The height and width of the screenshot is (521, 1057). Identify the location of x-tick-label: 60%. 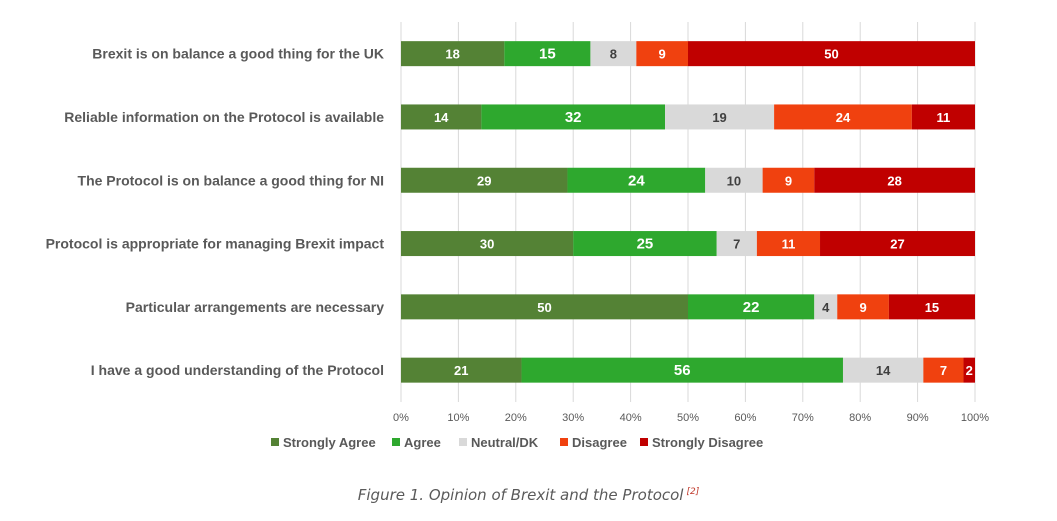
(745, 418).